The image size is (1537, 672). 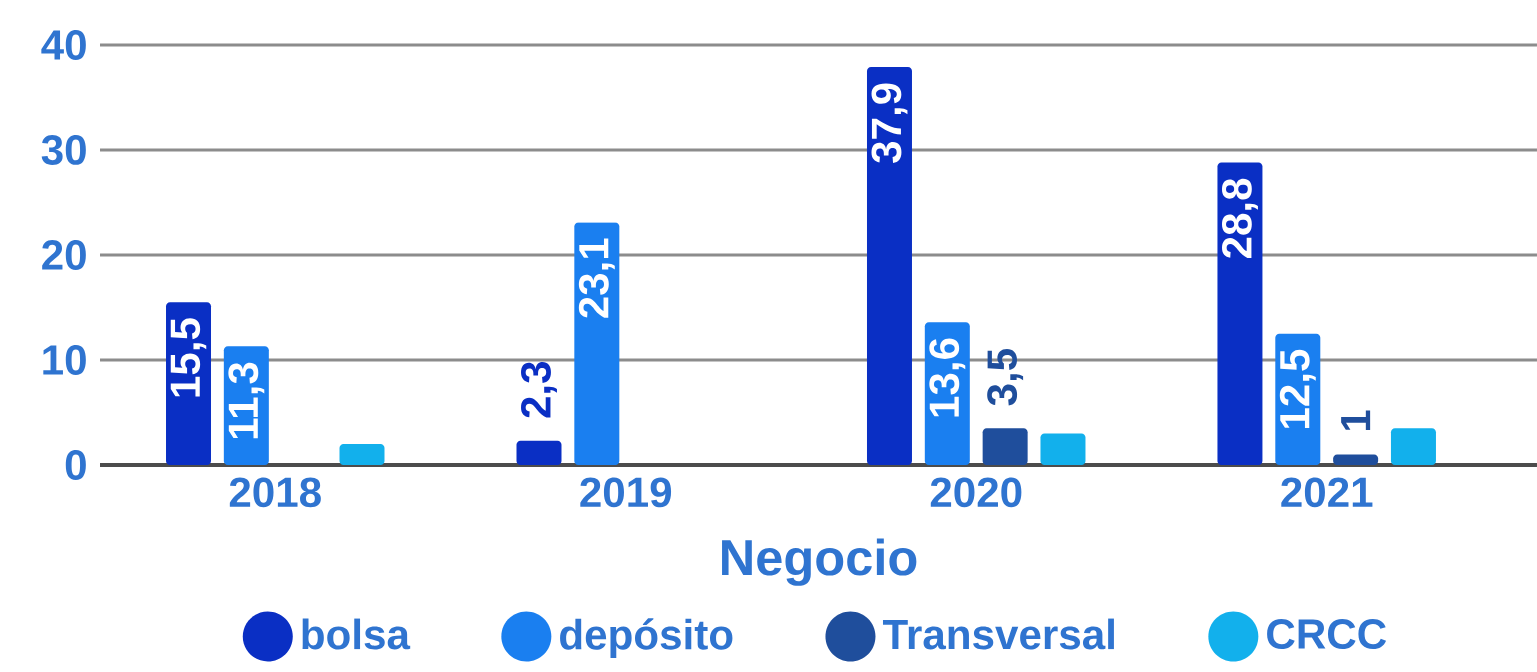 What do you see at coordinates (75, 465) in the screenshot?
I see `y-tick-label: 0` at bounding box center [75, 465].